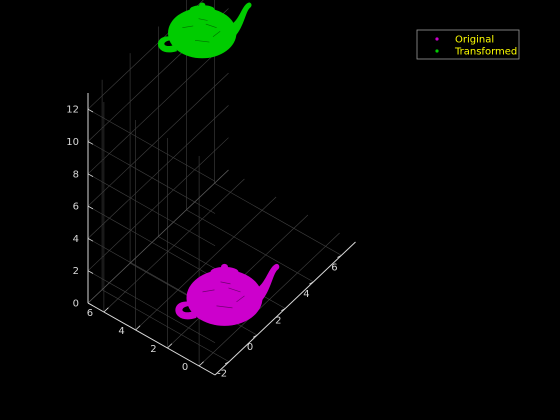 The image size is (560, 420). I want to click on z-tick-label: 0, so click(76, 304).